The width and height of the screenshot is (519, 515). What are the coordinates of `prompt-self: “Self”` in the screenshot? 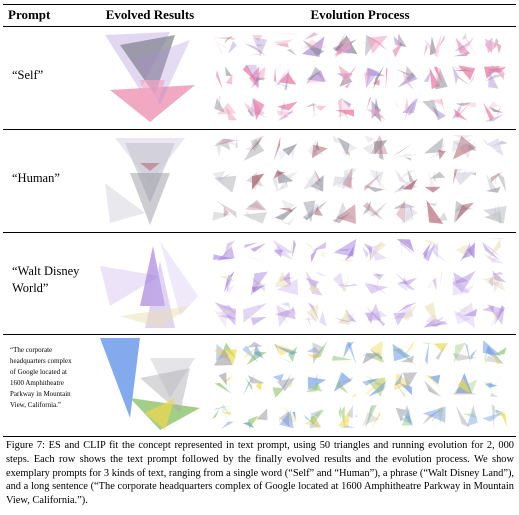 It's located at (28, 75).